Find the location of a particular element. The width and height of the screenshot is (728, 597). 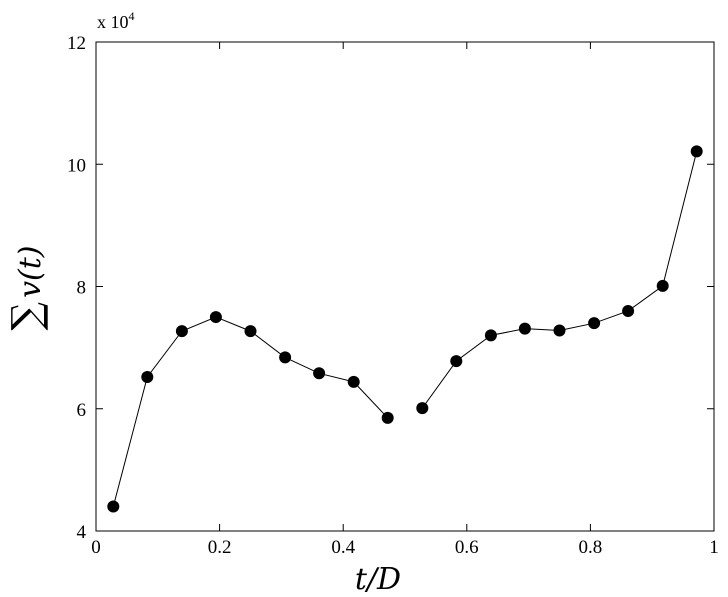

y-axis-label: ∑ v(t) is located at coordinates (27, 288).